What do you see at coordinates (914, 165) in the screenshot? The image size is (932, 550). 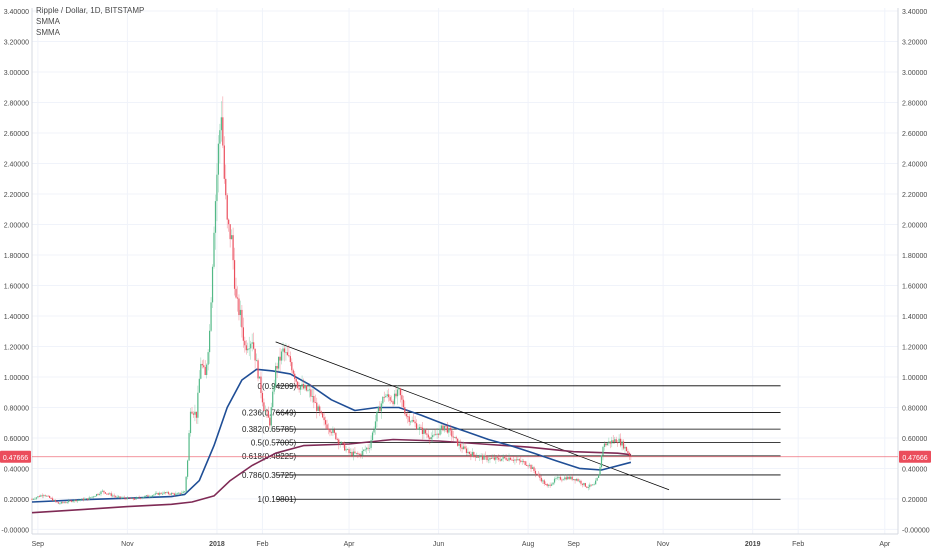 I see `y-tick-label-right: 2.40000` at bounding box center [914, 165].